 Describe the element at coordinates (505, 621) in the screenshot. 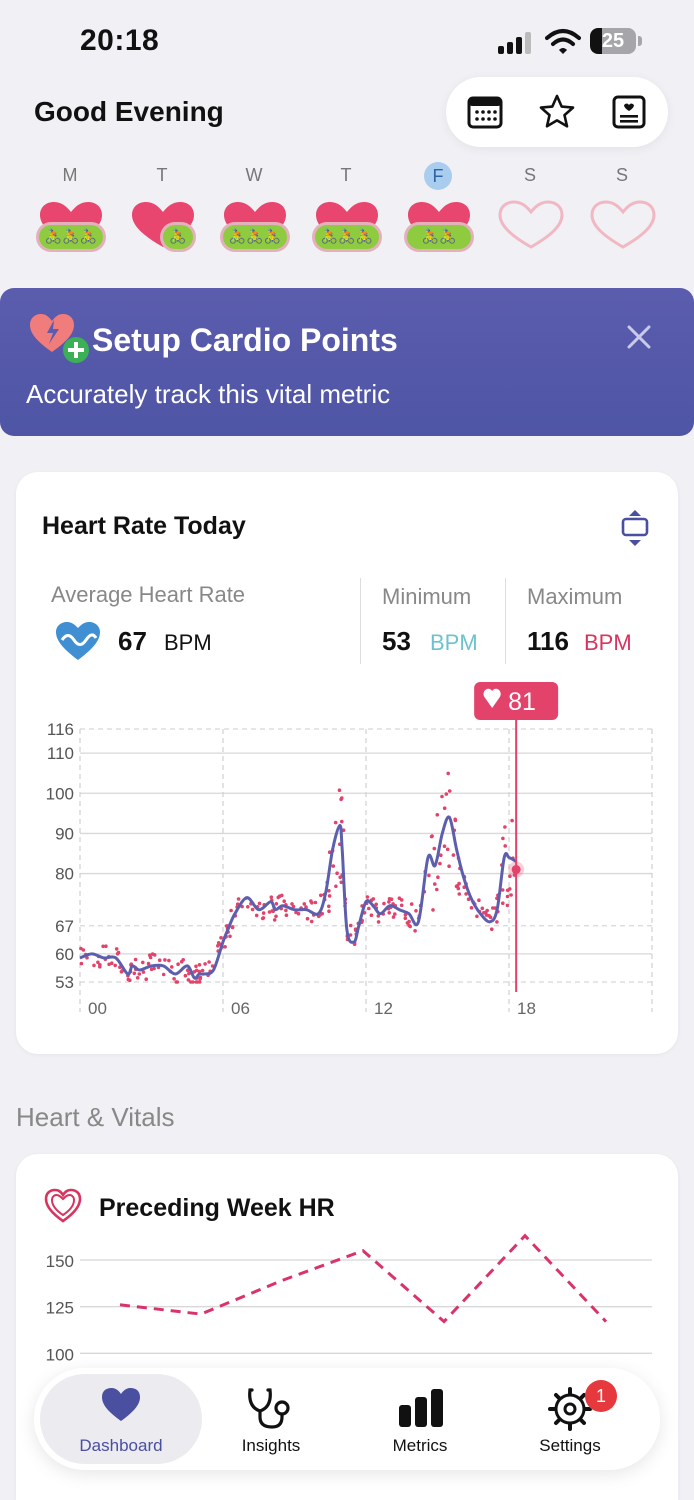

I see `divider` at that location.